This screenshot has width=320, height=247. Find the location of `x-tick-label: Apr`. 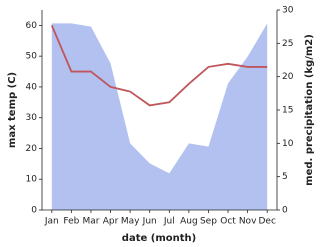

x-tick-label: Apr is located at coordinates (111, 222).